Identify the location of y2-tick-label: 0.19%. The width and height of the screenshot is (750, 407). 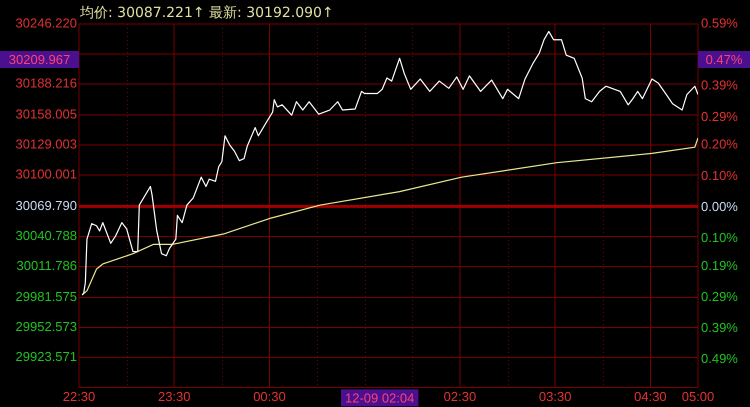
(719, 265).